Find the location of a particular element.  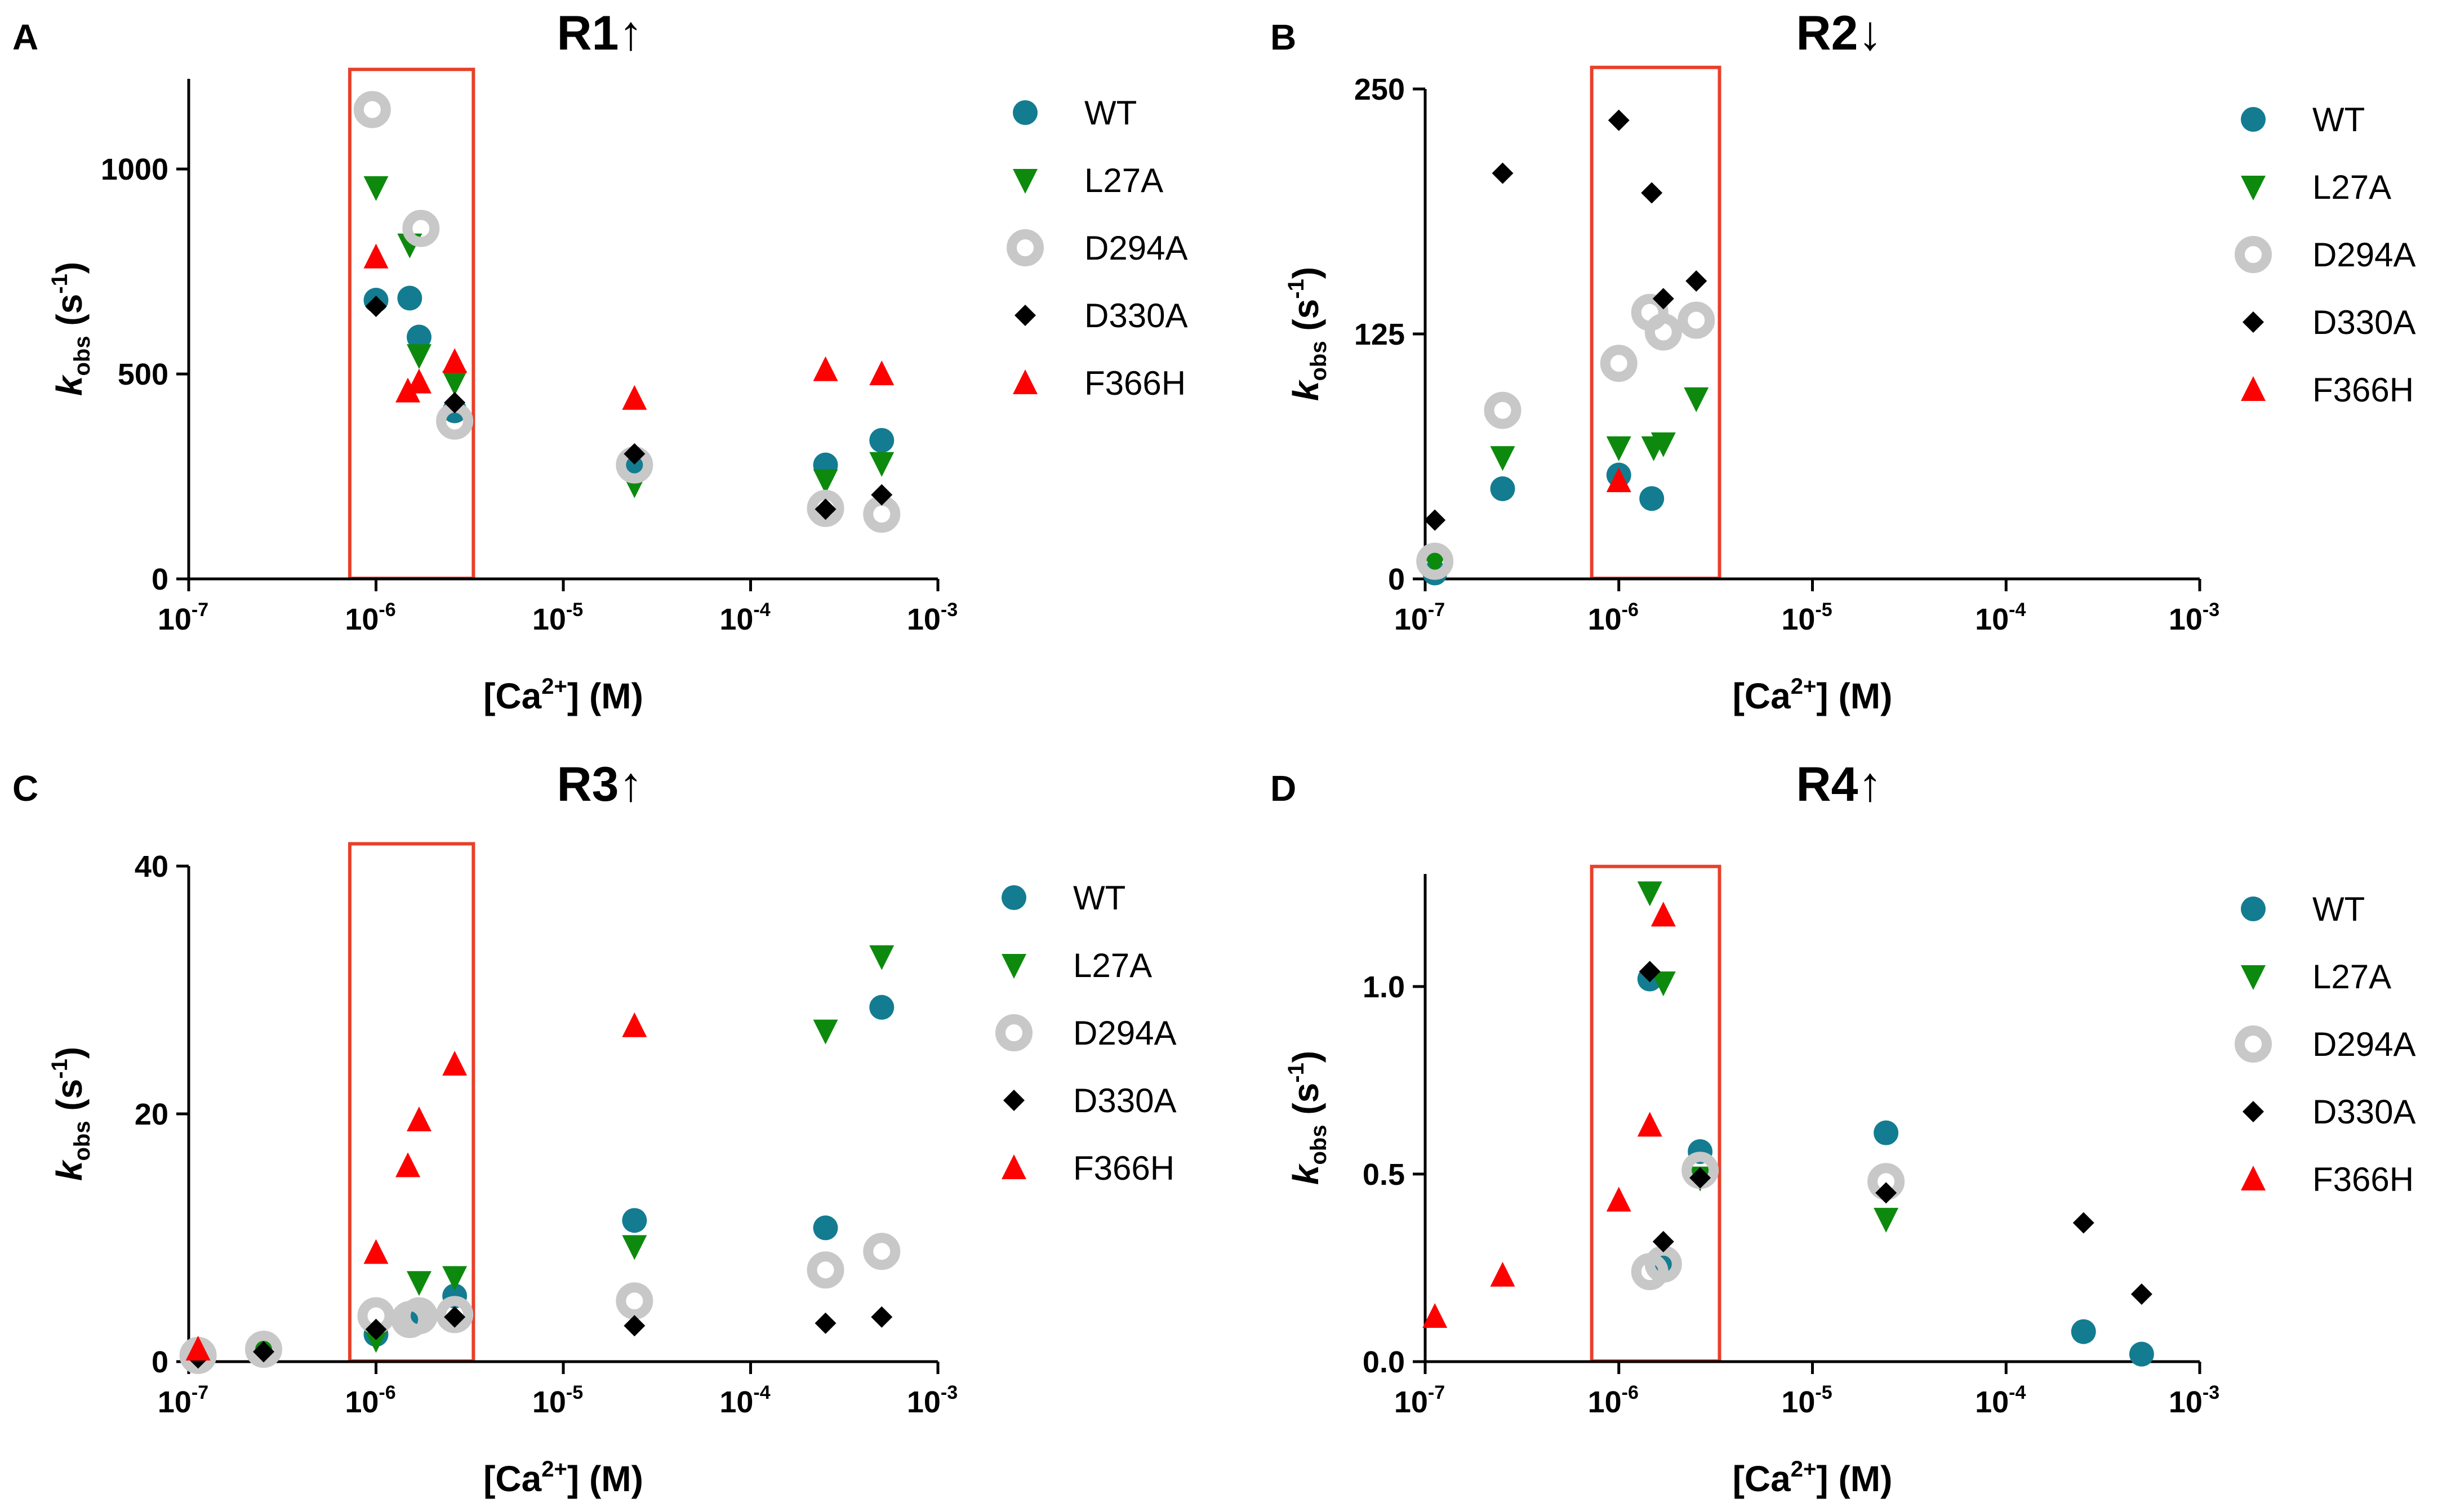

panel-letter: B is located at coordinates (1283, 37).